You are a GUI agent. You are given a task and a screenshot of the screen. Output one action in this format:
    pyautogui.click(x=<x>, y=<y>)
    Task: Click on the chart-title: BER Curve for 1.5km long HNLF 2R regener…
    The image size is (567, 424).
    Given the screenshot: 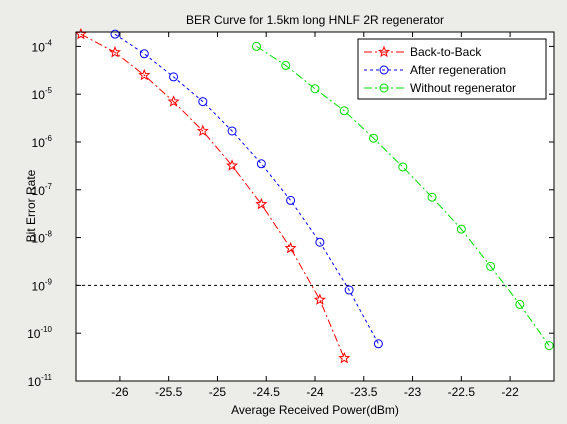 What is the action you would take?
    pyautogui.click(x=315, y=20)
    